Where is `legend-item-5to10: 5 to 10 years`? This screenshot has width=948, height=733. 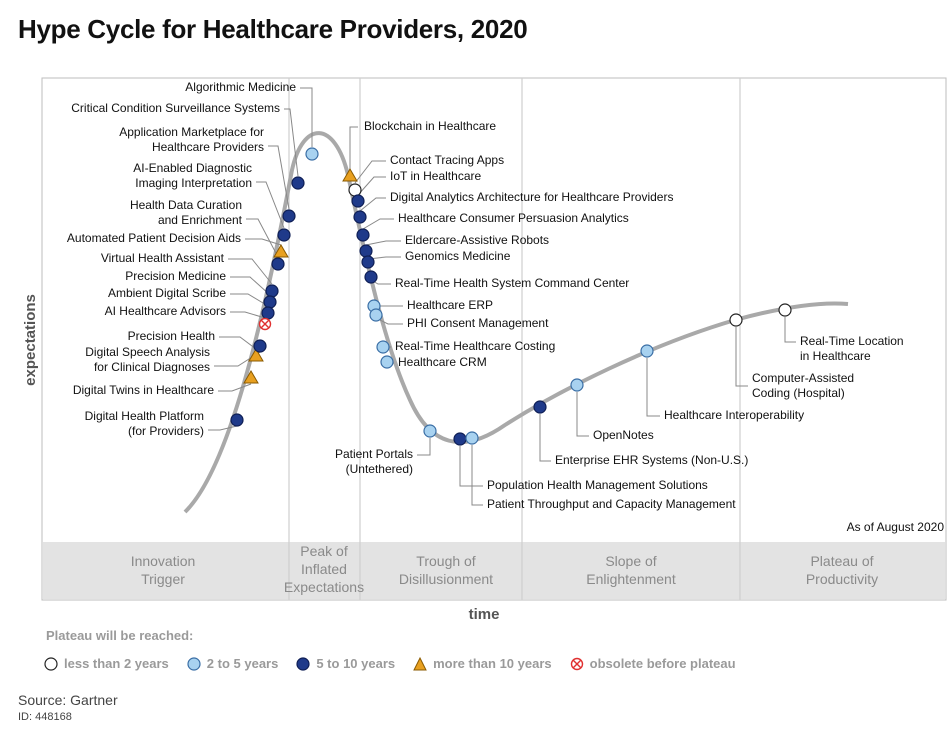
legend-item-5to10: 5 to 10 years is located at coordinates (345, 663).